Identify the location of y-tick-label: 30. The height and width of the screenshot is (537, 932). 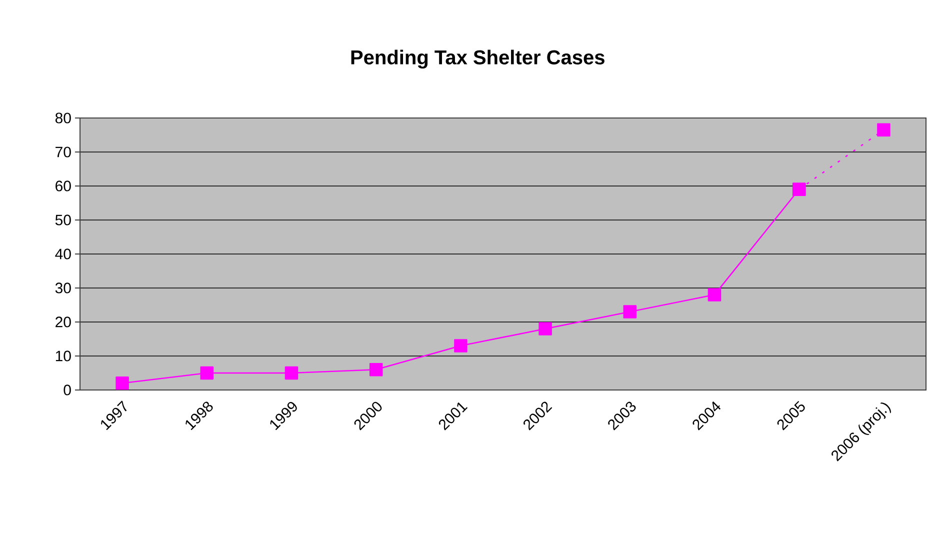
(63, 288).